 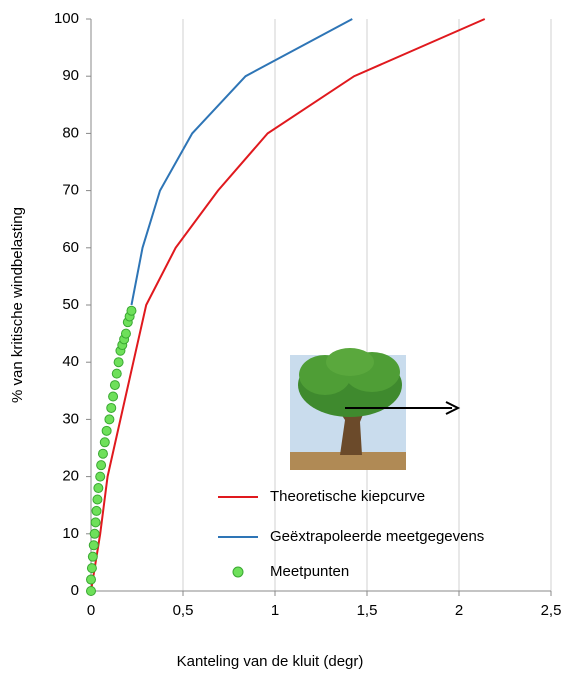 What do you see at coordinates (70, 132) in the screenshot?
I see `y-tick-label: 80` at bounding box center [70, 132].